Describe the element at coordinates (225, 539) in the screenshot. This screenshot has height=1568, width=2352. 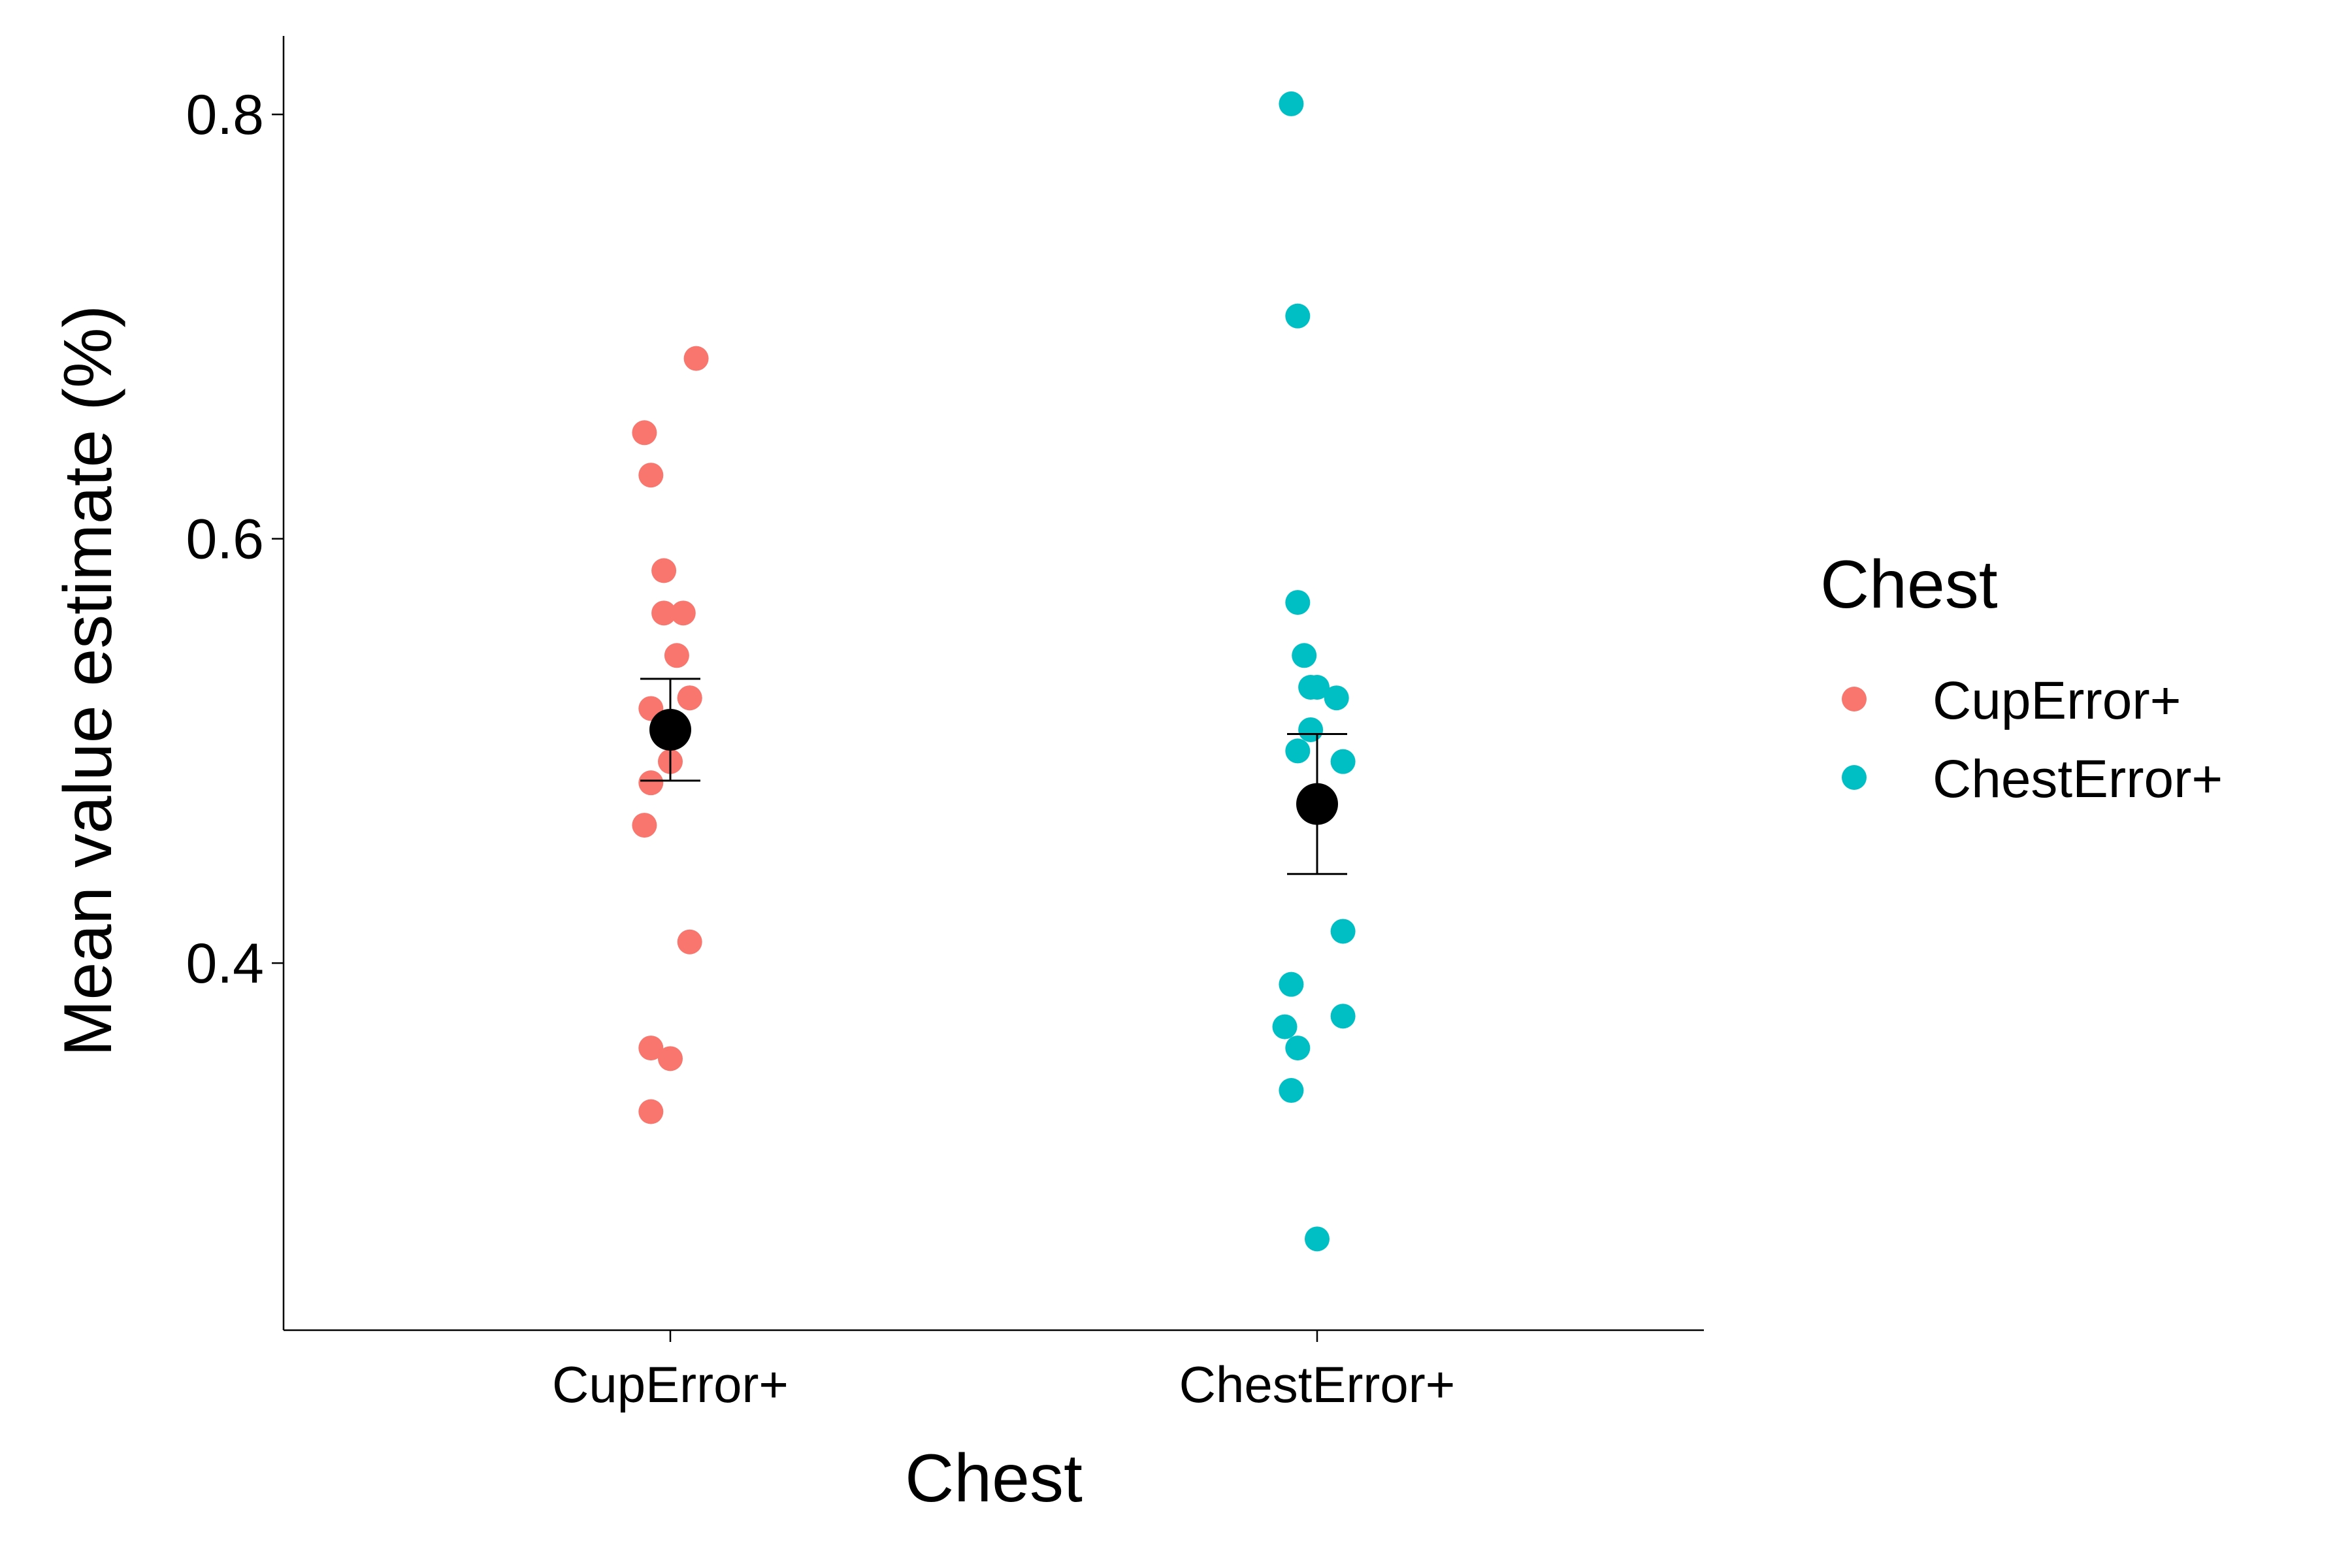
I see `y-tick-label: 0.6` at that location.